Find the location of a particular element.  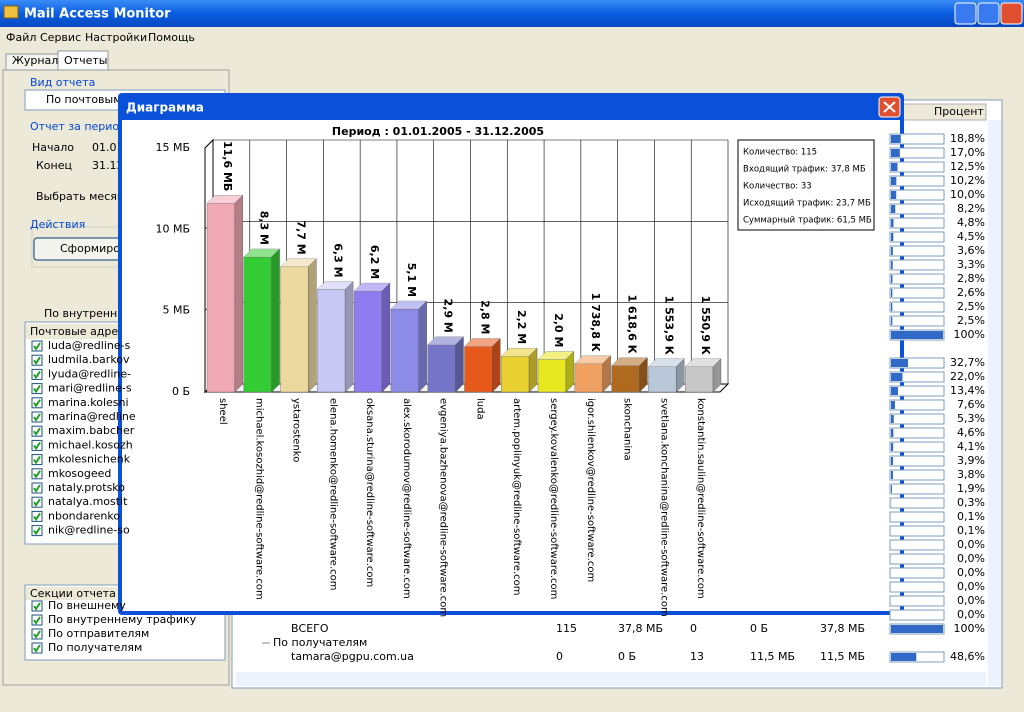

tab is located at coordinates (83, 60).